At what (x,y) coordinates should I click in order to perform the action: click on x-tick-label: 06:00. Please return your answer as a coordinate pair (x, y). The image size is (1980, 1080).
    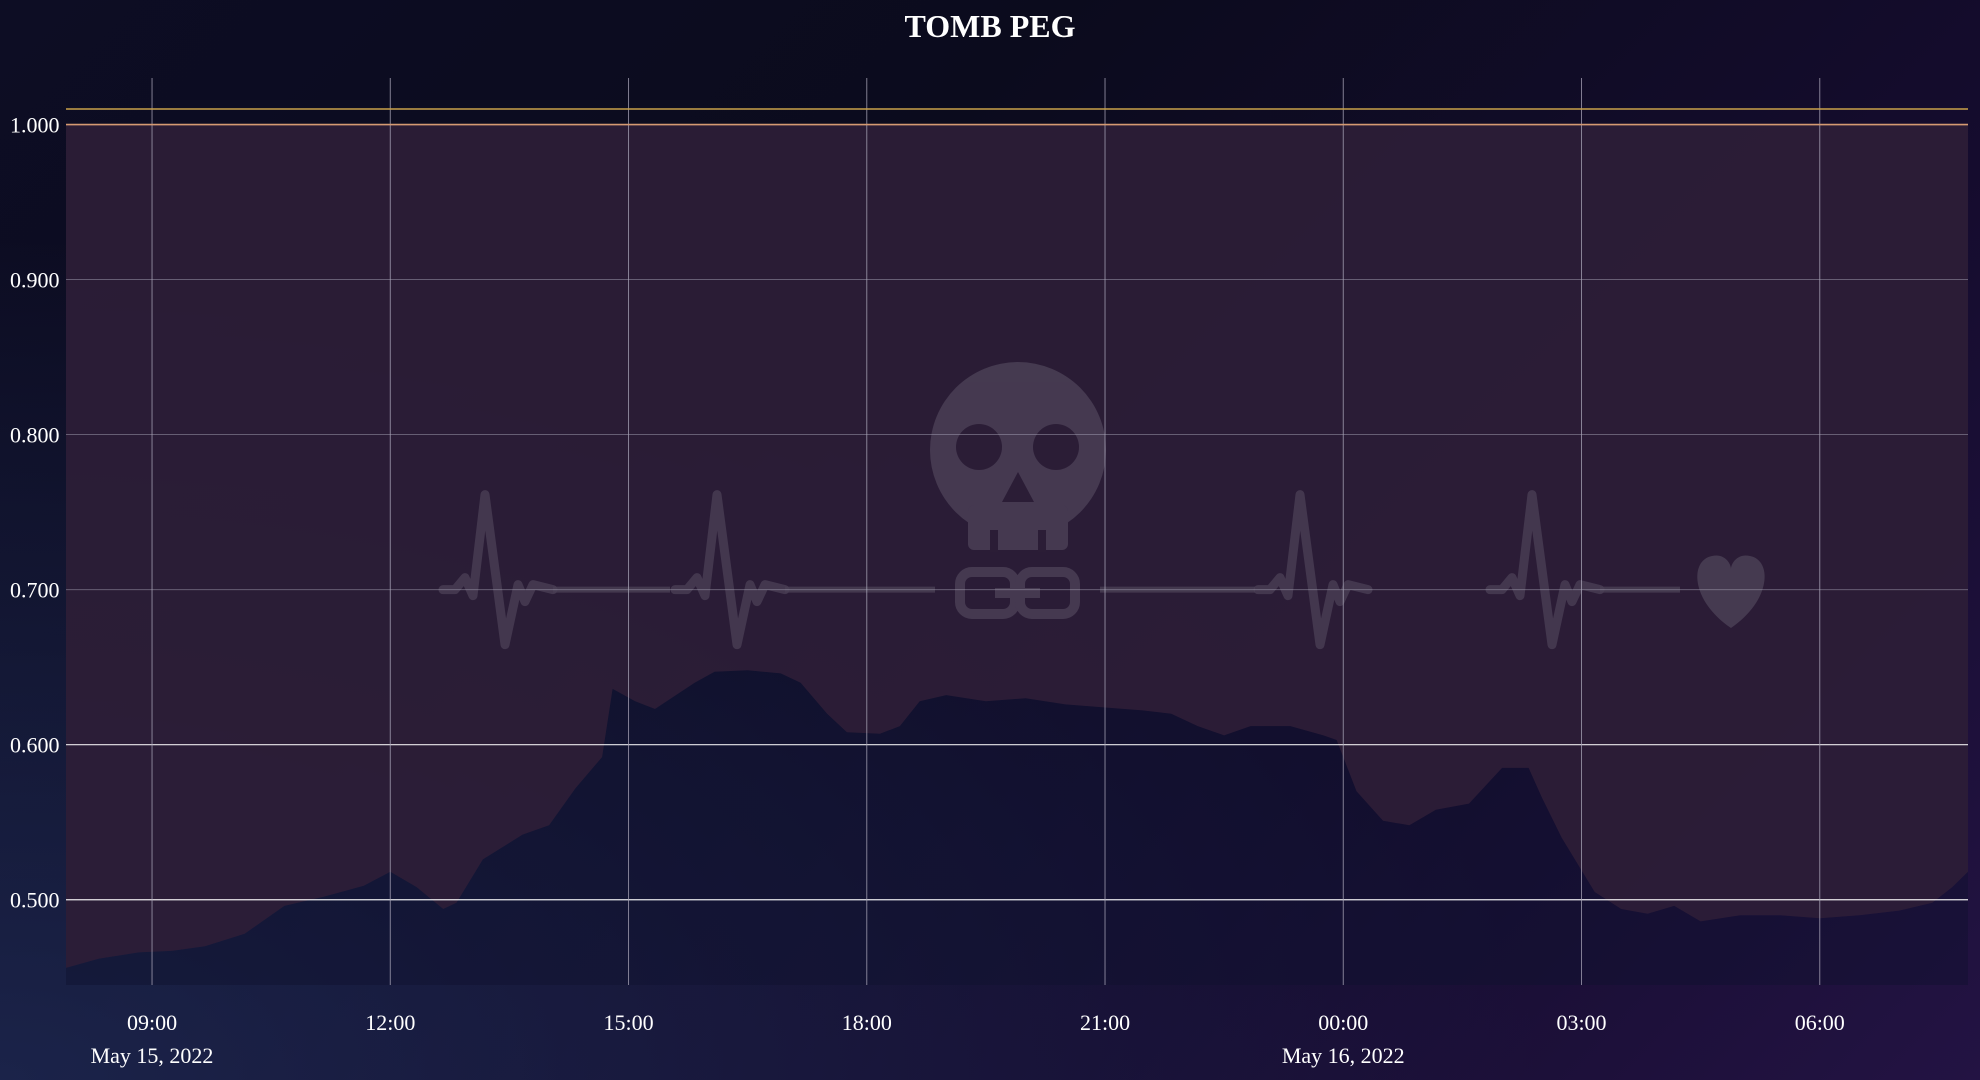
    Looking at the image, I should click on (1820, 1022).